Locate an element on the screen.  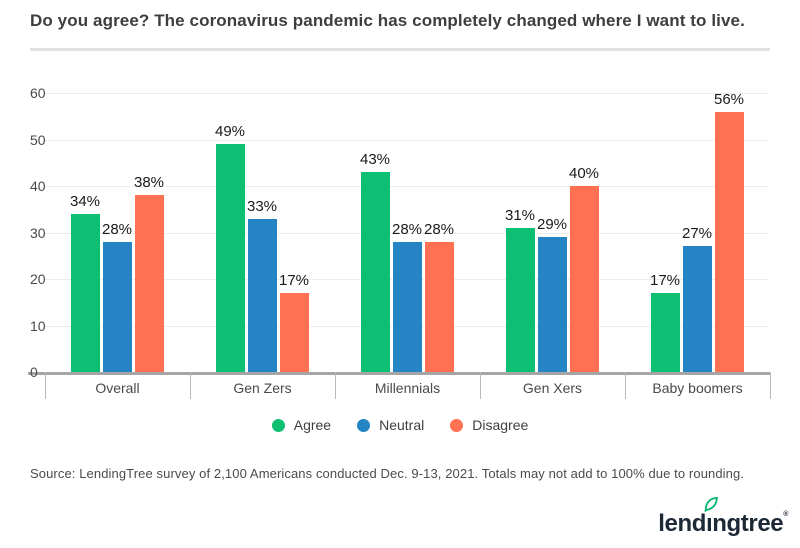
logo-text-part1: lend is located at coordinates (682, 523).